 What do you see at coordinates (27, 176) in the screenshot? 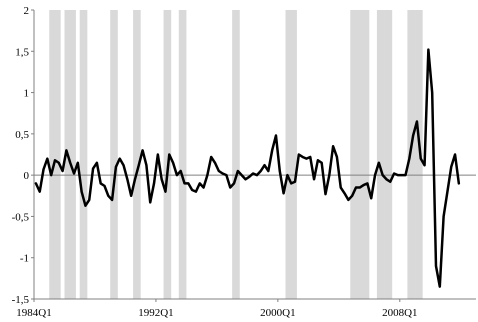
I see `y-tick-label: 0` at bounding box center [27, 176].